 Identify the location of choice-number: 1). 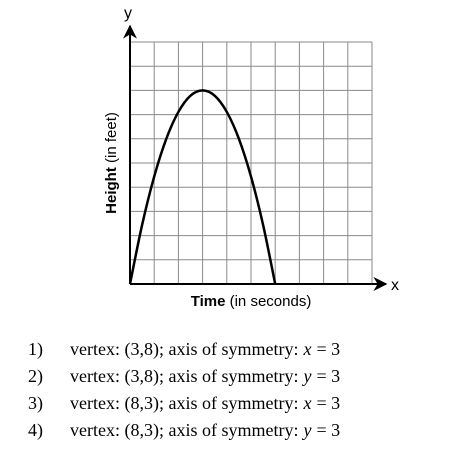
(35, 349).